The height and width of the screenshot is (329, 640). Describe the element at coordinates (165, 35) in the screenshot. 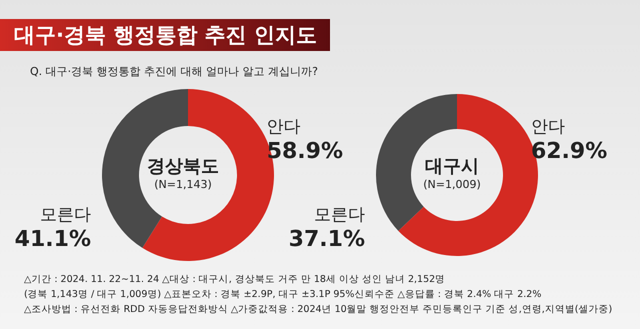

I see `chart-title: 대구·경북 행정통합 추진 인지도` at that location.